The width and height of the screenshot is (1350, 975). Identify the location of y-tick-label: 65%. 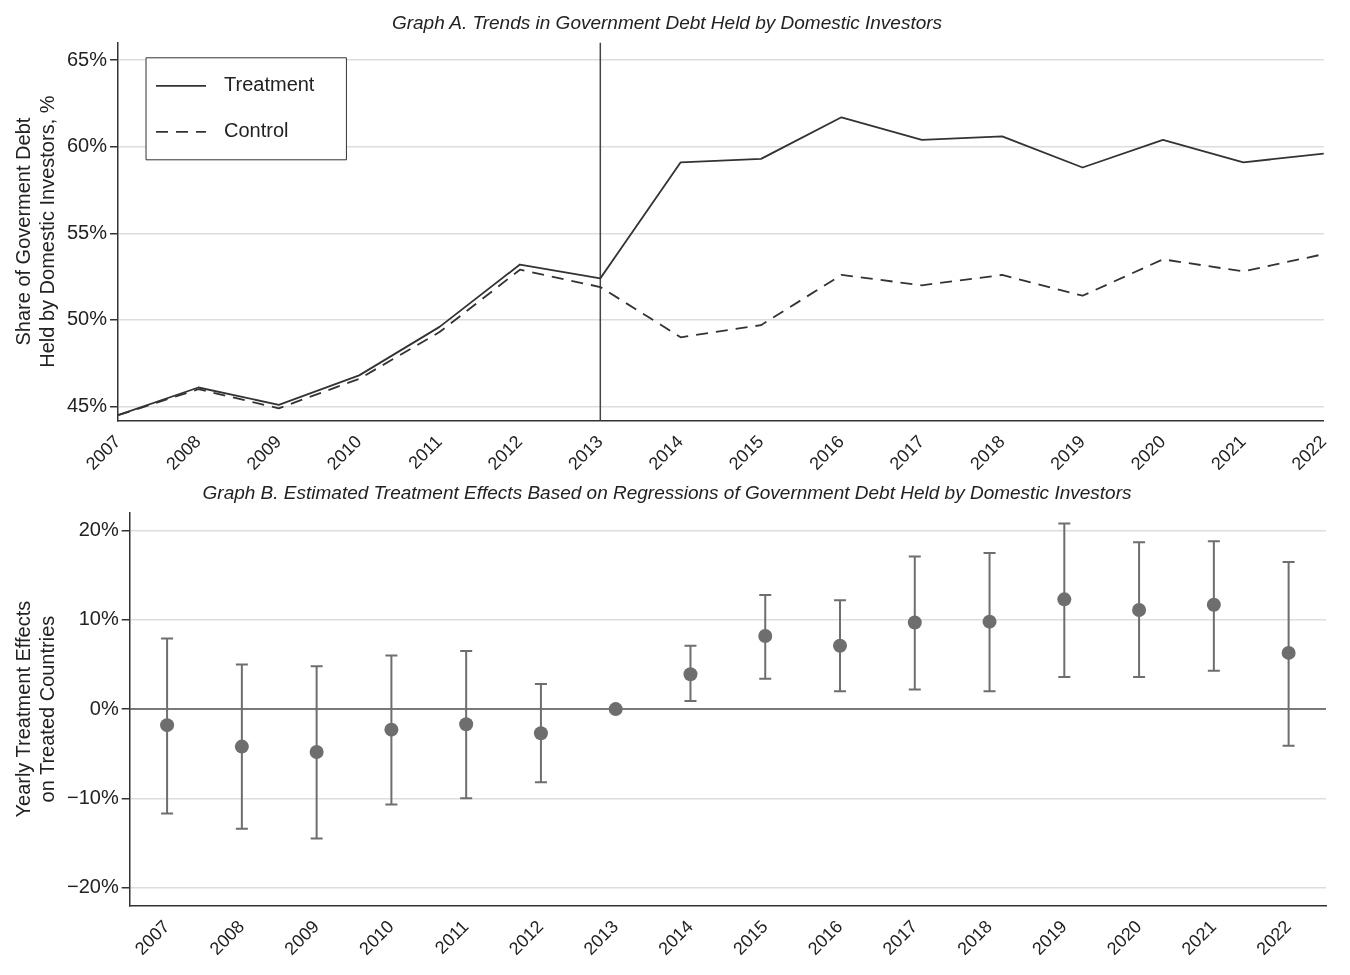
(87, 58).